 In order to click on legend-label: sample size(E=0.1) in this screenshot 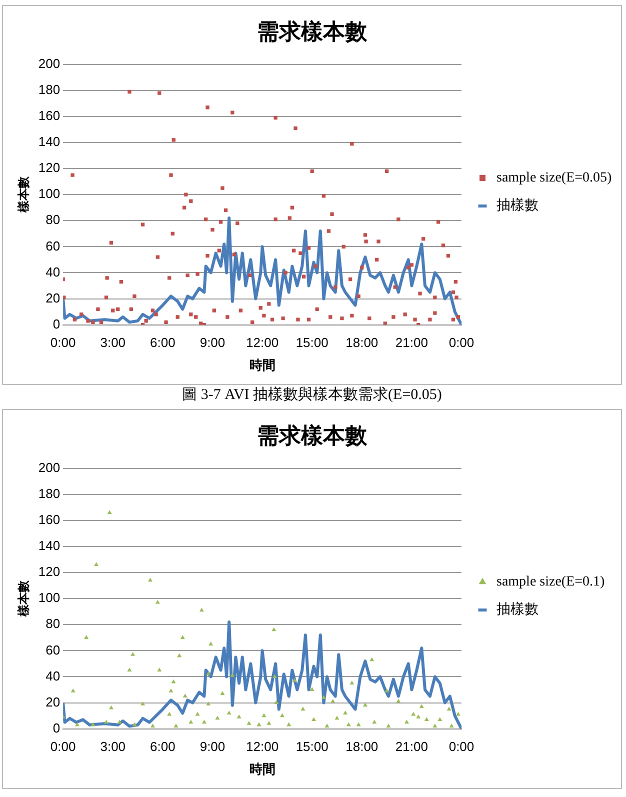, I will do `click(551, 582)`.